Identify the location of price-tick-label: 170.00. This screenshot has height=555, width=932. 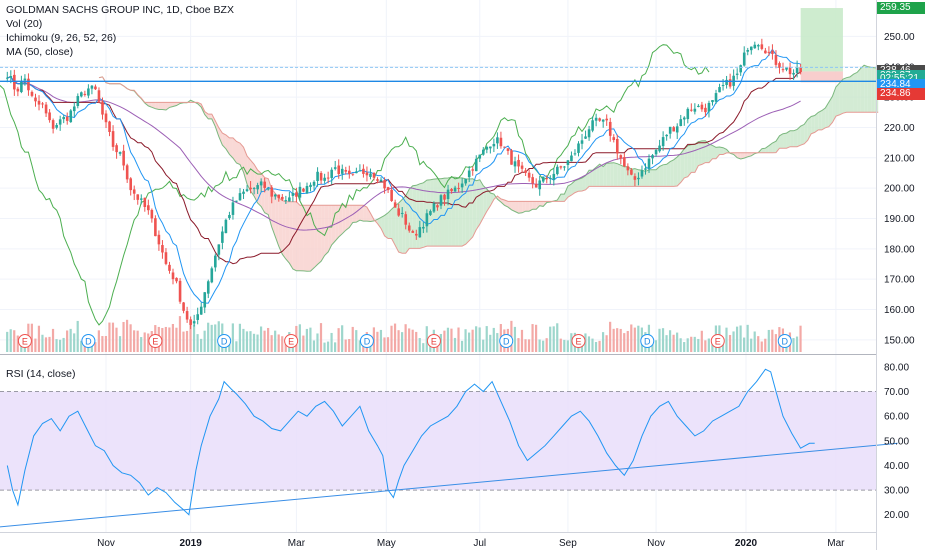
(899, 280).